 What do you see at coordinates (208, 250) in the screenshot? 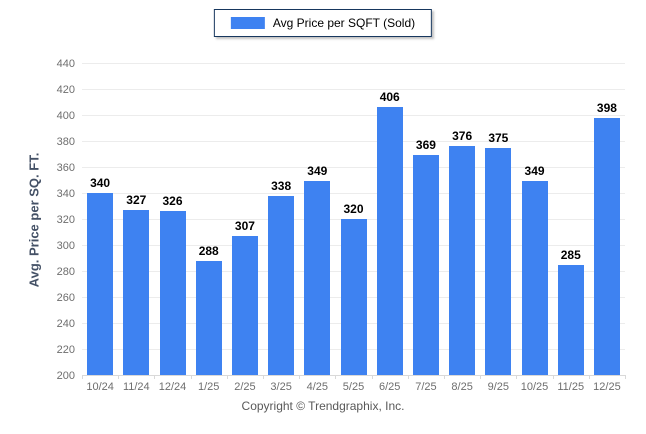
I see `bar-value-label: 288` at bounding box center [208, 250].